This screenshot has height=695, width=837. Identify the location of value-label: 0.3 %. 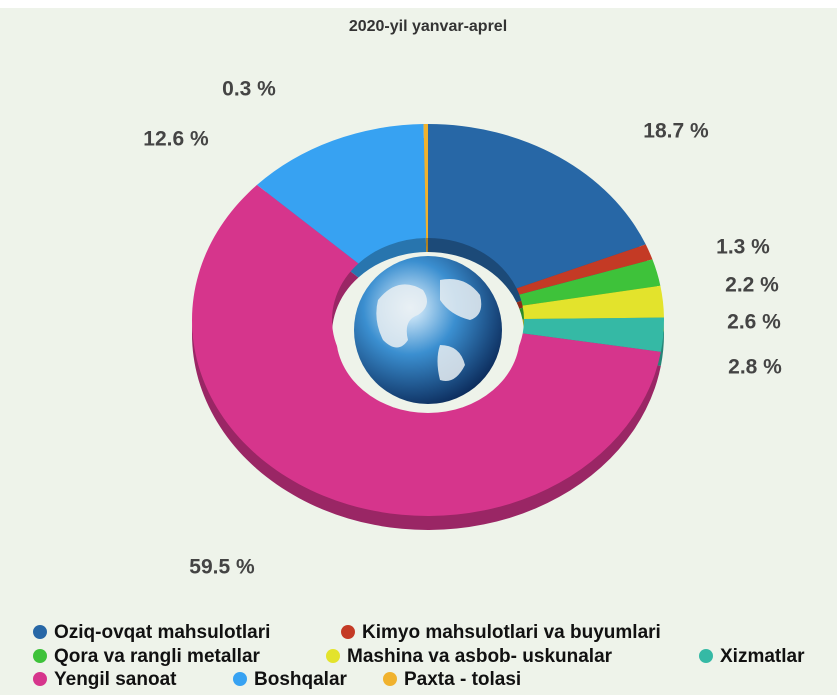
(249, 89).